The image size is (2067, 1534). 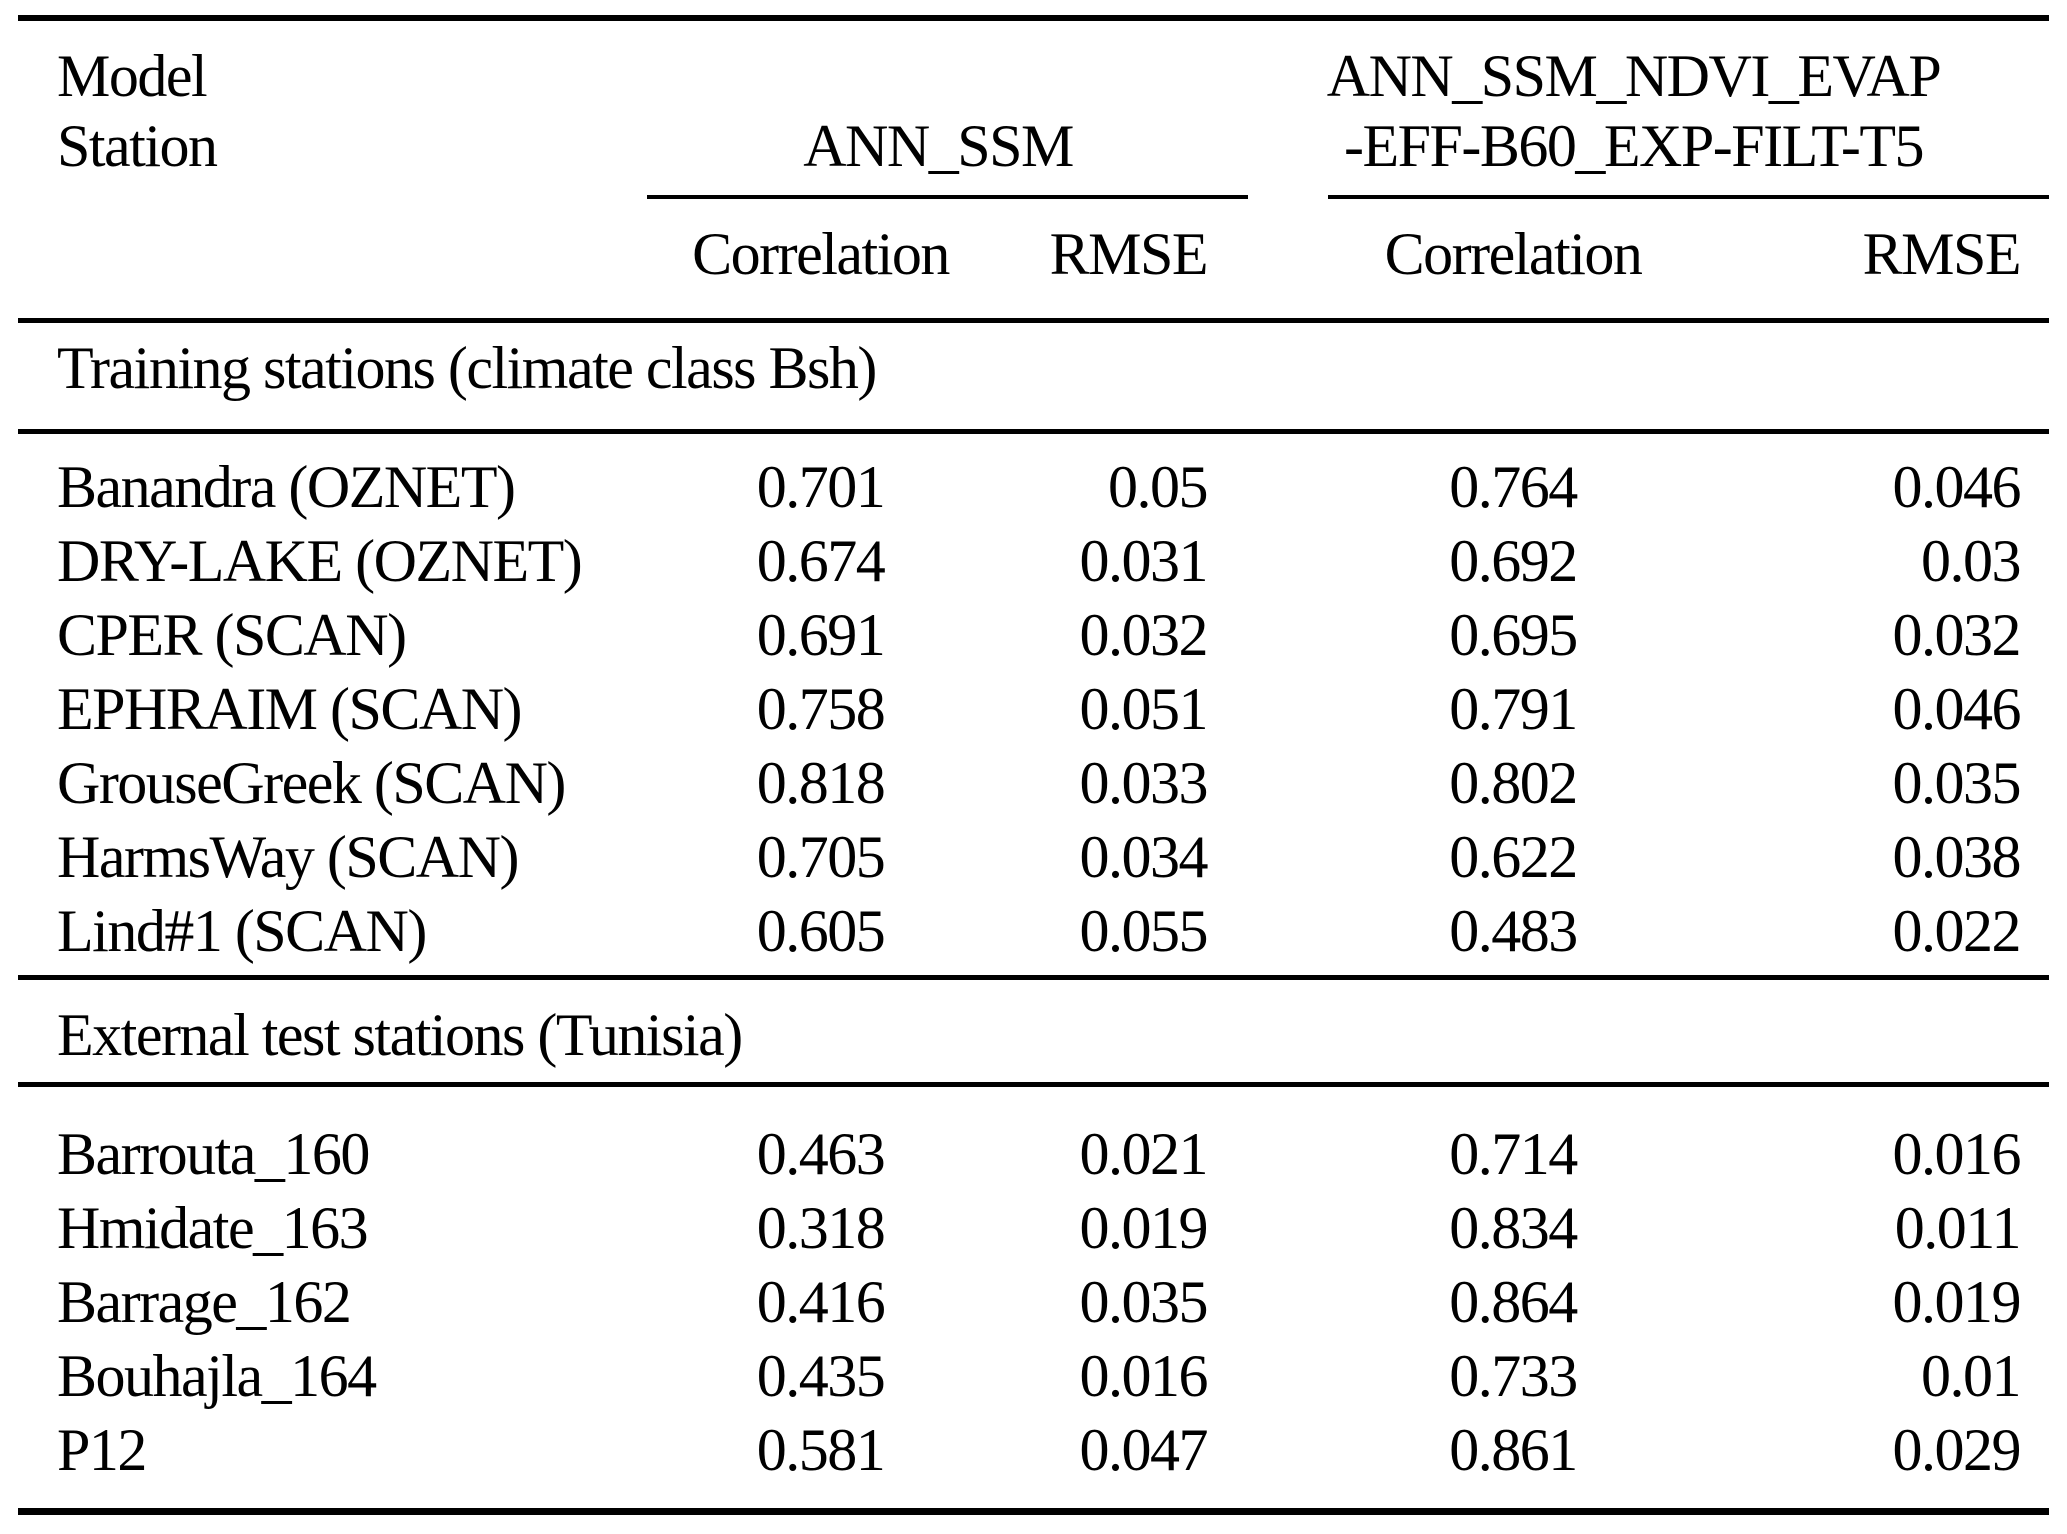 I want to click on section-header-external: External test stations (Tunisia), so click(x=1034, y=1033).